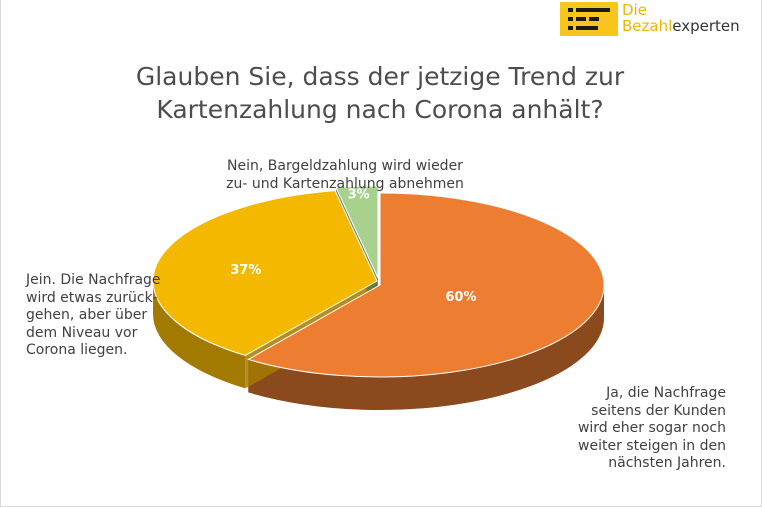 Image resolution: width=762 pixels, height=508 pixels. I want to click on slice-label-nein-line: zu- und Kartenzahlung abnehmen, so click(345, 183).